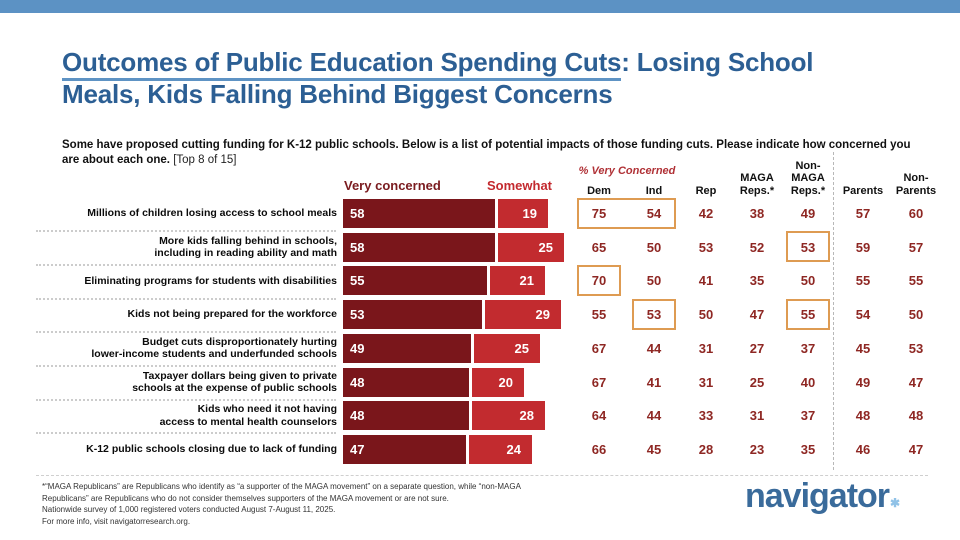  Describe the element at coordinates (480, 6) in the screenshot. I see `top-accent-bar` at that location.